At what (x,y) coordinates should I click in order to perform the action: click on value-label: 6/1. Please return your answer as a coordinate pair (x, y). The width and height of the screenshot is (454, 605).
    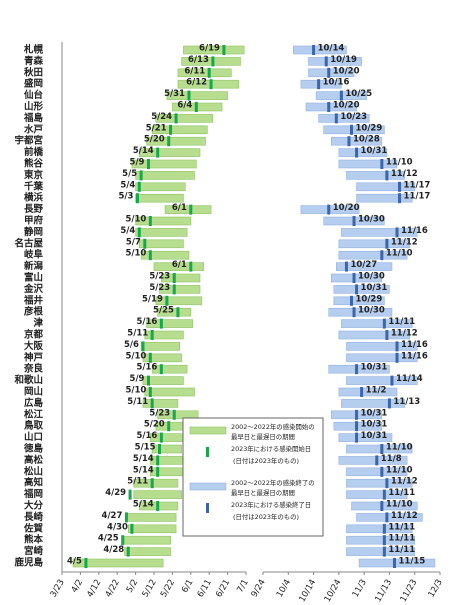
    Looking at the image, I should click on (179, 208).